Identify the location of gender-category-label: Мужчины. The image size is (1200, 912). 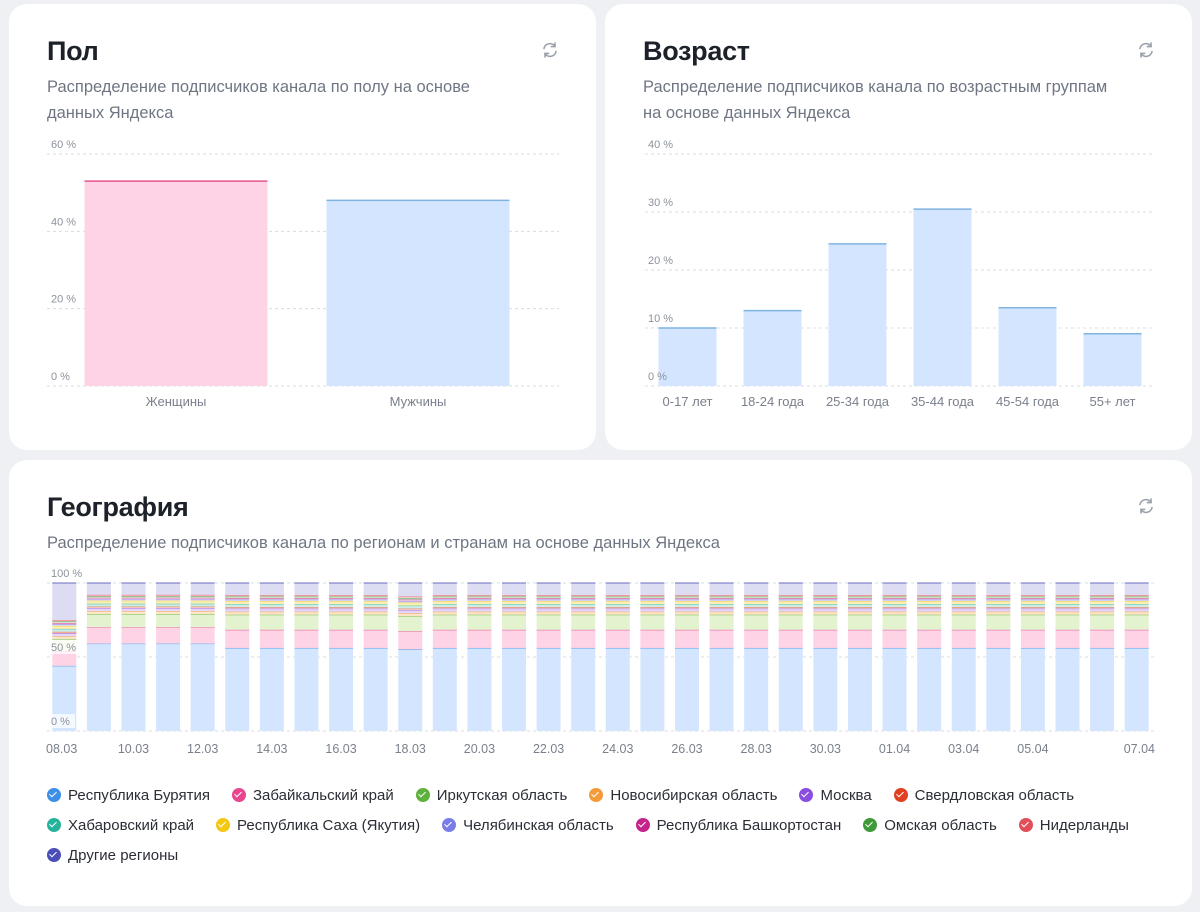
(418, 401).